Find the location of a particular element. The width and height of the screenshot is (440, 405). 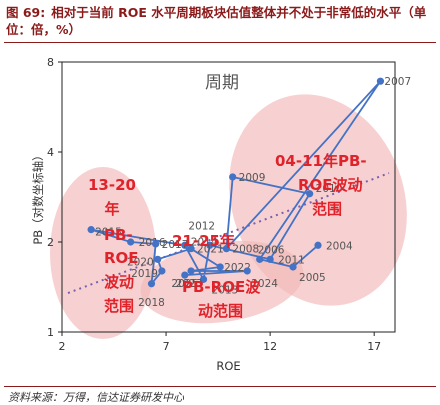

annotation-text: ROE is located at coordinates (121, 258).